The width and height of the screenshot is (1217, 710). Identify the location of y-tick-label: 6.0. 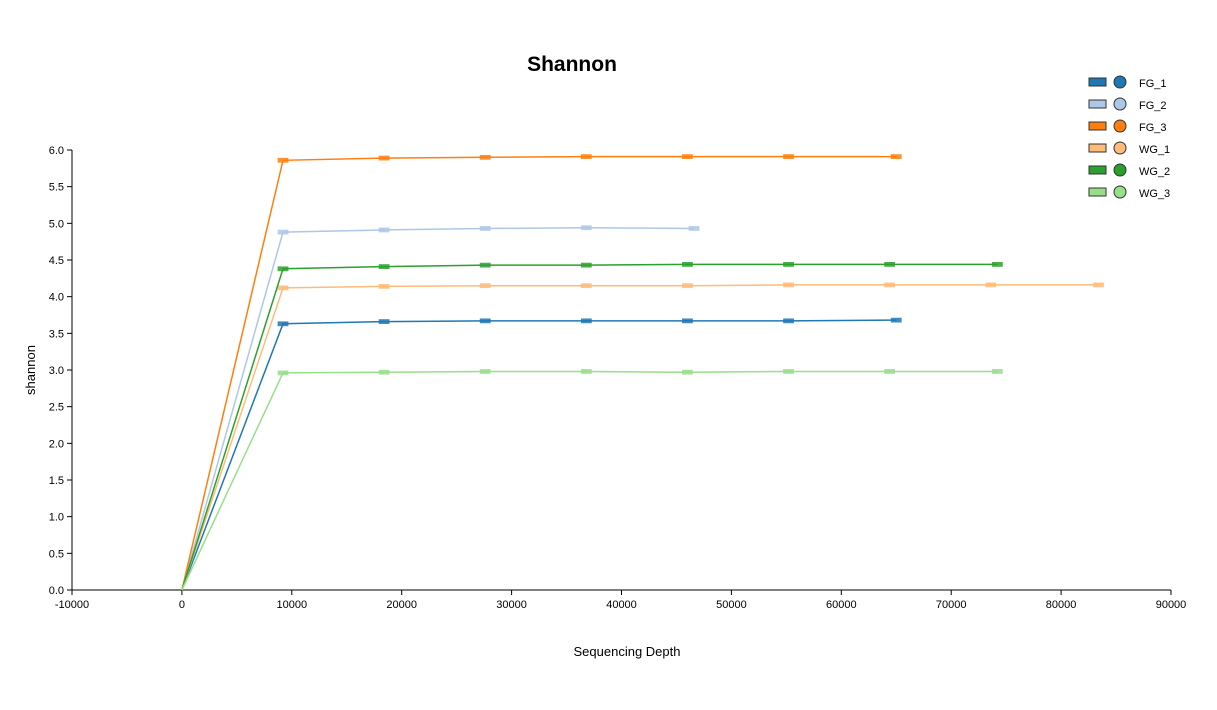
(56, 151).